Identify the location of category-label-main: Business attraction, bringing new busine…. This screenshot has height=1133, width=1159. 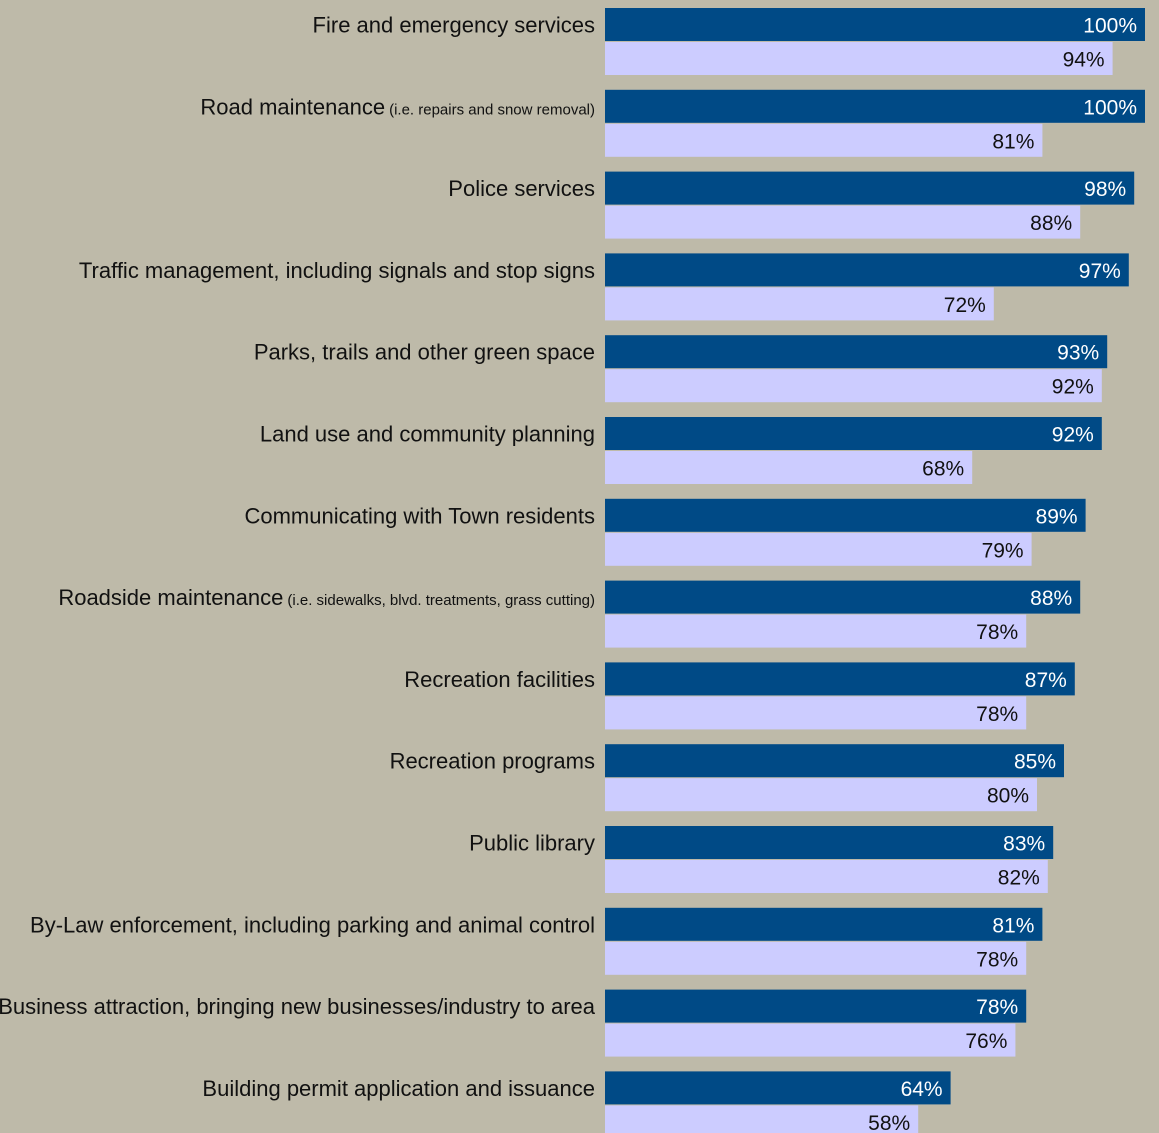
(298, 1006).